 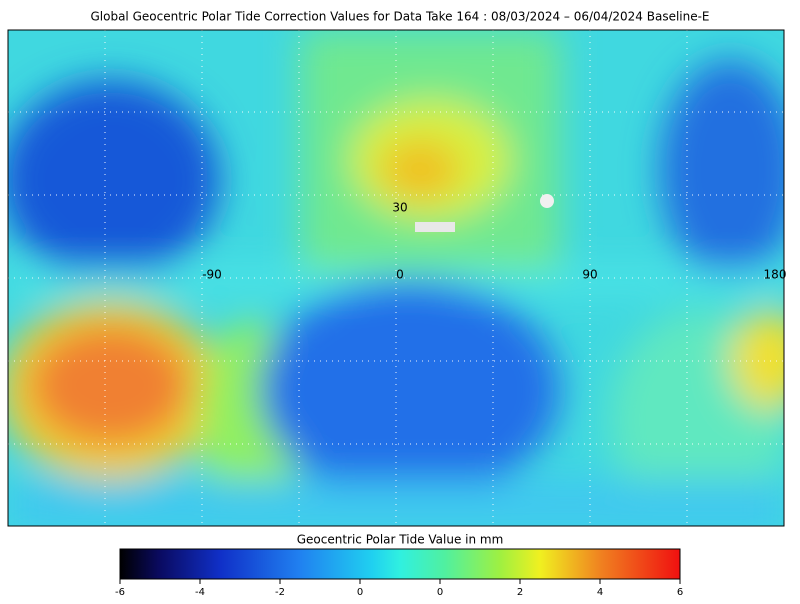 What do you see at coordinates (600, 592) in the screenshot?
I see `colorbar-tick-label: 4` at bounding box center [600, 592].